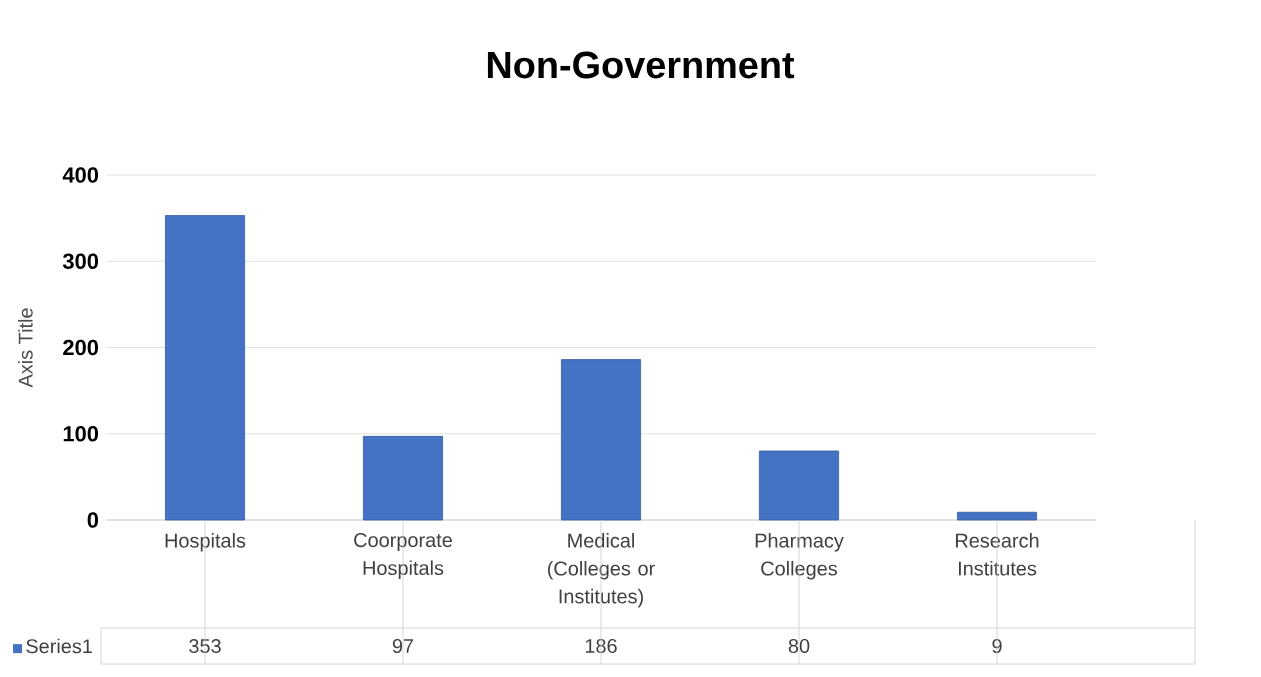 This screenshot has height=677, width=1261. Describe the element at coordinates (81, 347) in the screenshot. I see `y-tick-label: 200` at that location.